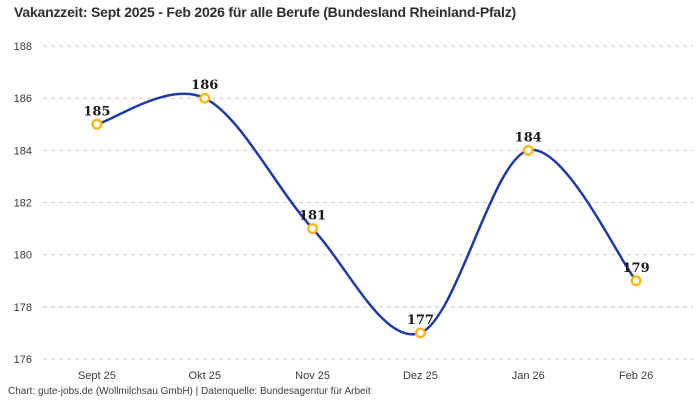 Image resolution: width=700 pixels, height=400 pixels. I want to click on y-tick-label: 180, so click(23, 256).